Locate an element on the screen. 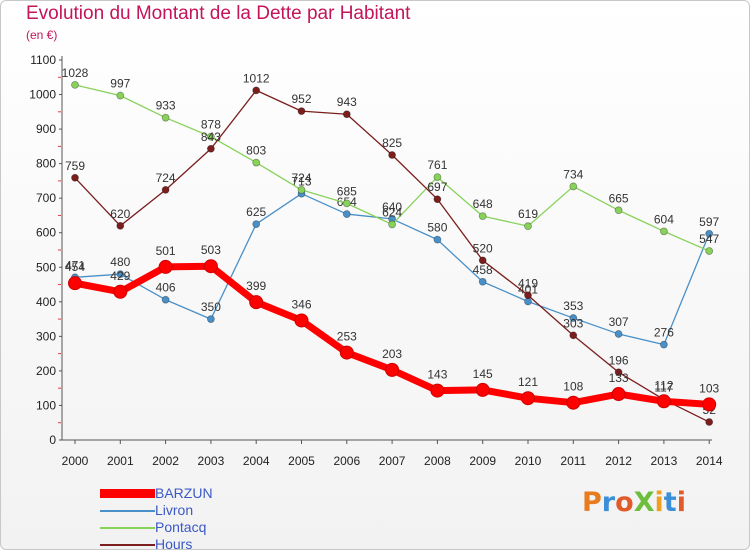 The width and height of the screenshot is (750, 553). data-label-pontacq: 619 is located at coordinates (528, 214).